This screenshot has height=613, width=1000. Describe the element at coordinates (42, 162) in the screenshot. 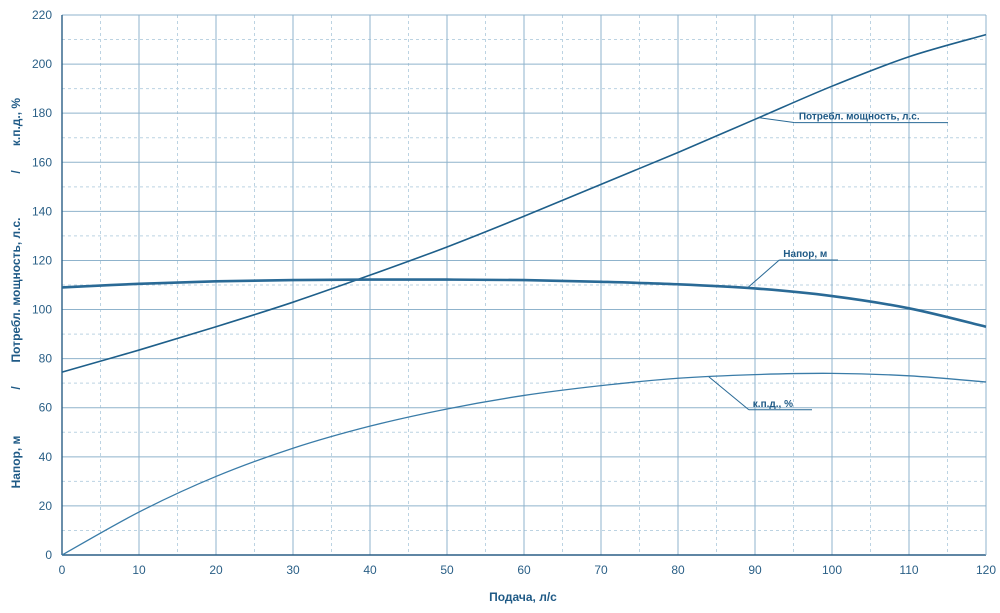

I see `y-tick-label: 160` at that location.